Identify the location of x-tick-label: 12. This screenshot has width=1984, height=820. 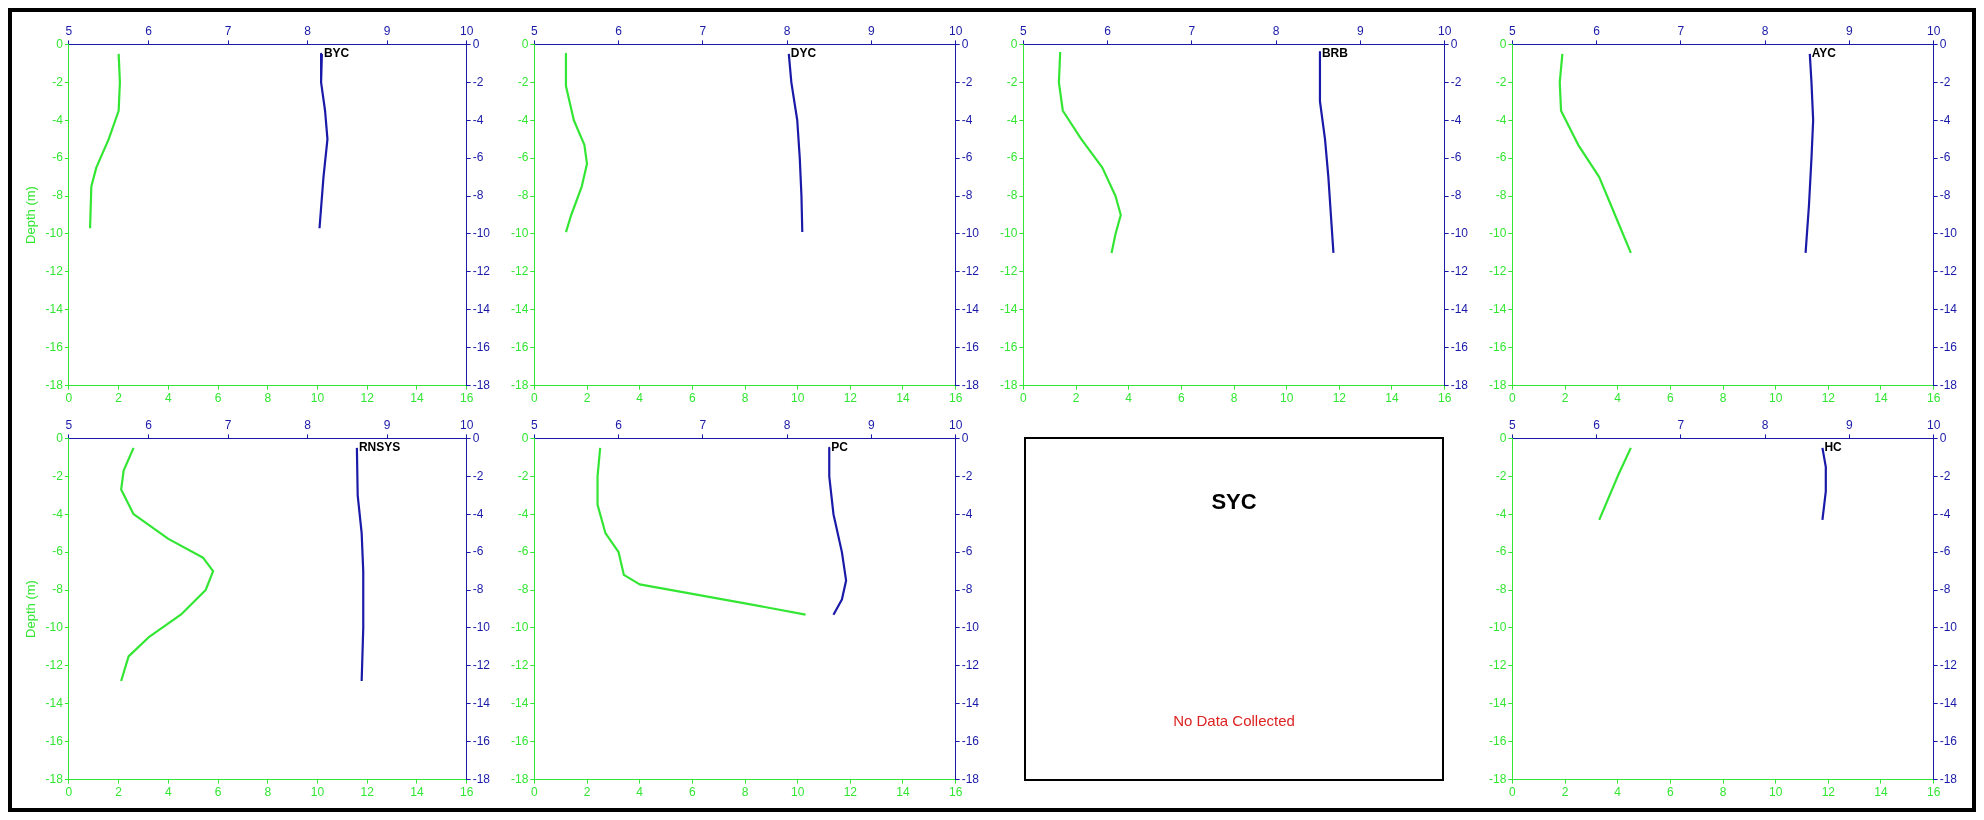
(1828, 398).